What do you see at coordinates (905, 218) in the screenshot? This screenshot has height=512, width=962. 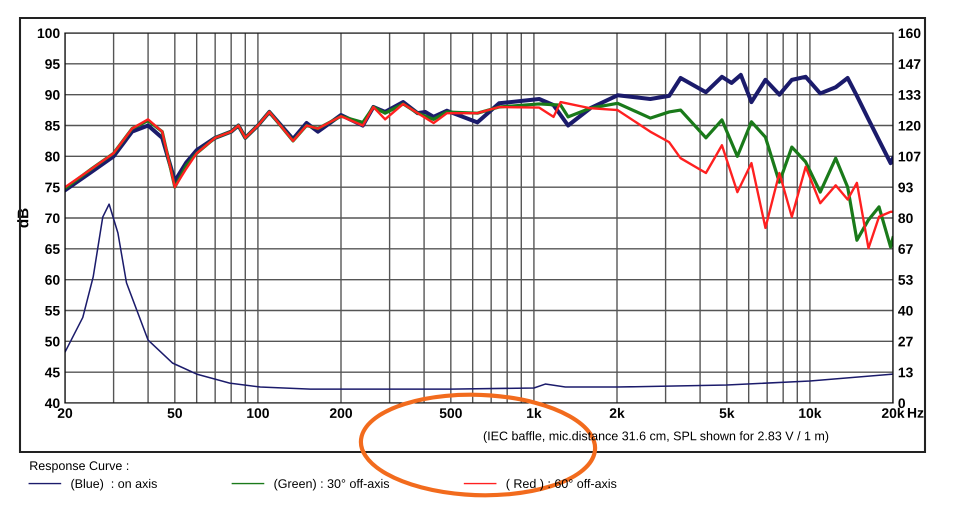 I see `y2-tick-label: 80` at bounding box center [905, 218].